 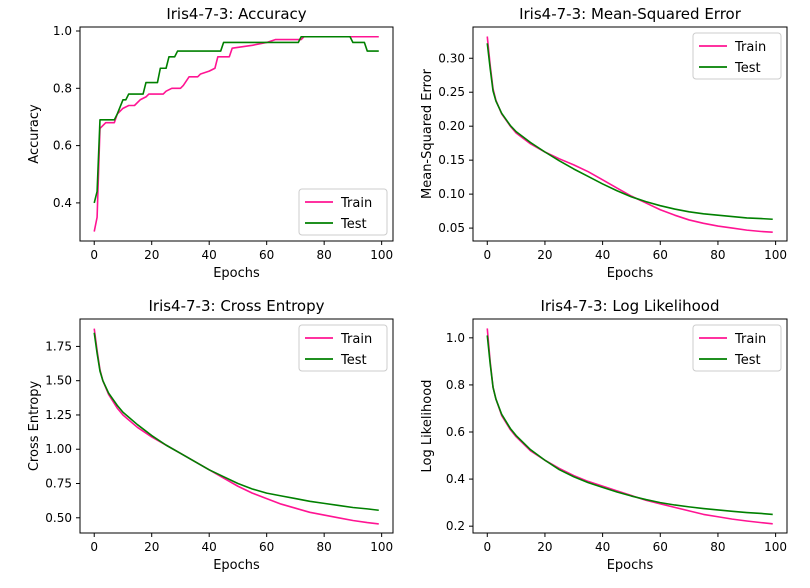 What do you see at coordinates (58, 518) in the screenshot?
I see `y-tick-label: 0.50` at bounding box center [58, 518].